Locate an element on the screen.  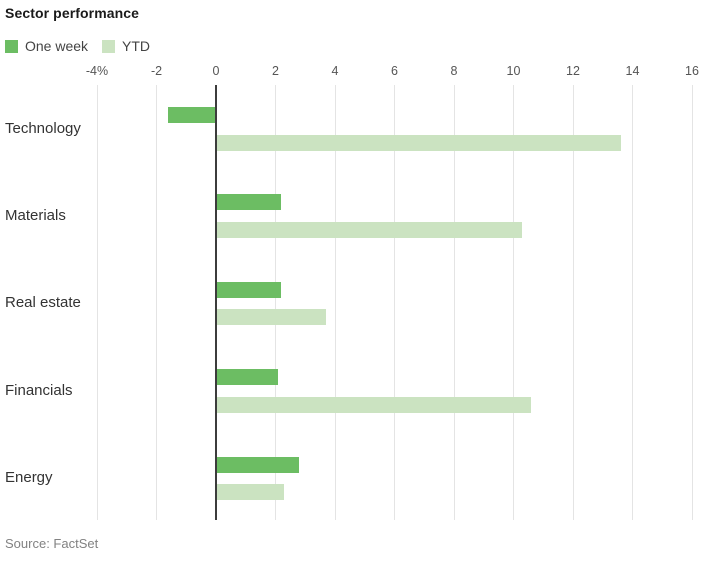
ytd-swatch-icon is located at coordinates (109, 46).